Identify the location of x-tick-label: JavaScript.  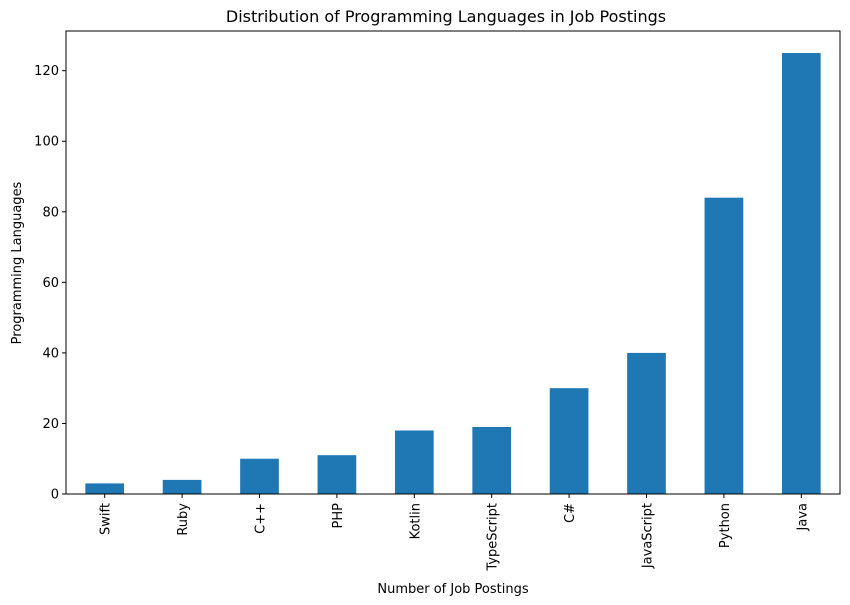
(648, 536).